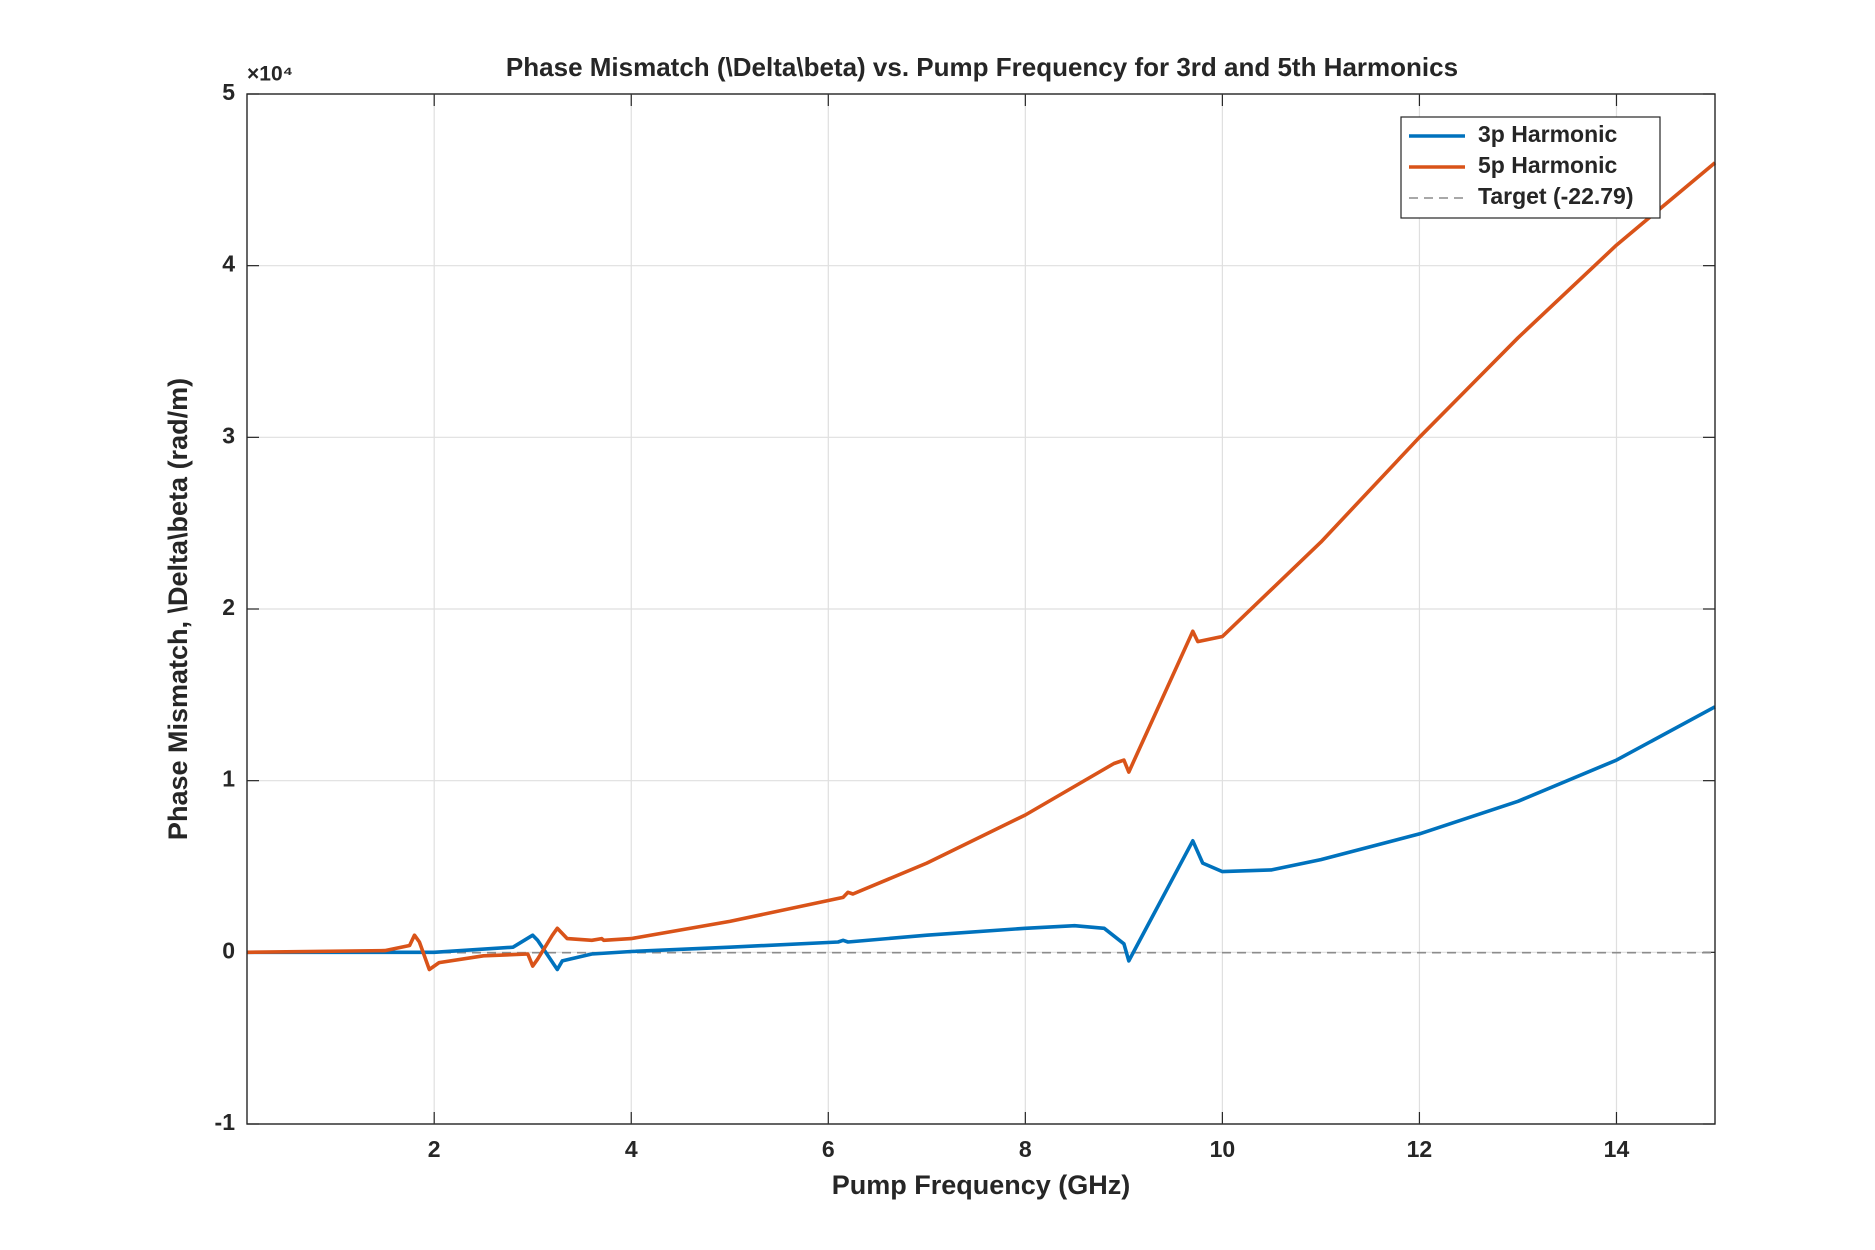 This screenshot has width=1875, height=1250. I want to click on x-tick-label: 6, so click(828, 1149).